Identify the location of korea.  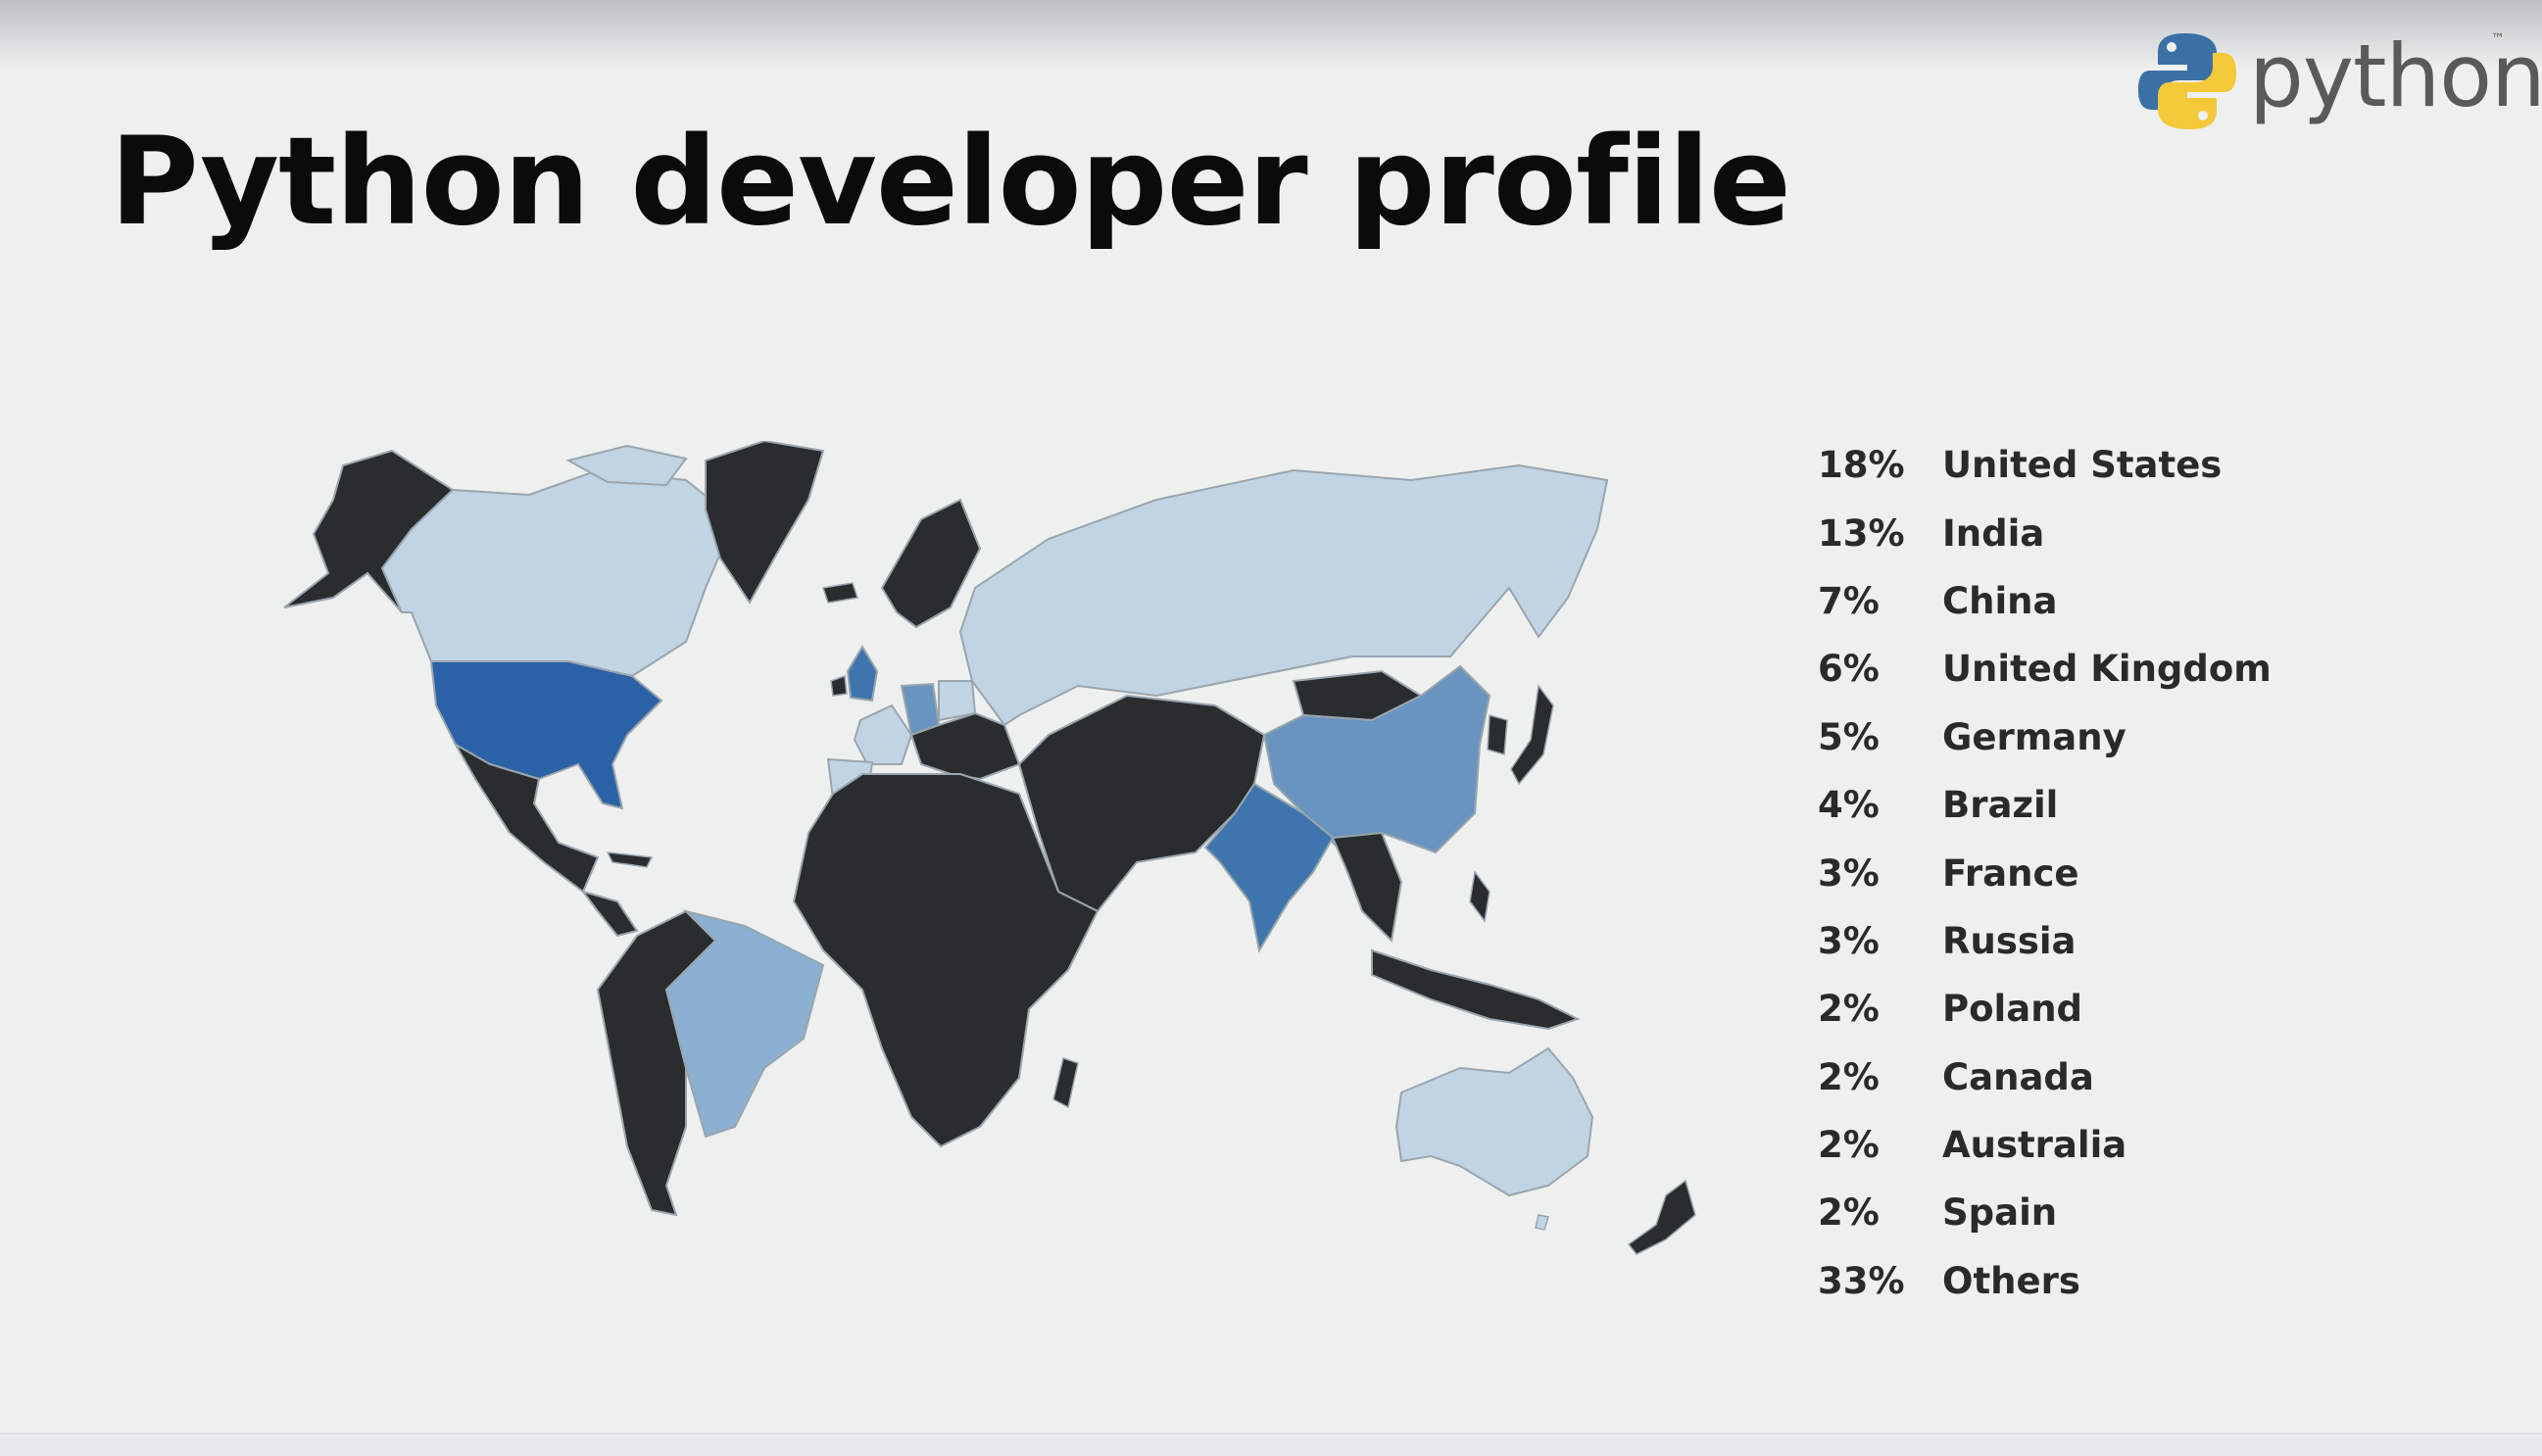
(1498, 734).